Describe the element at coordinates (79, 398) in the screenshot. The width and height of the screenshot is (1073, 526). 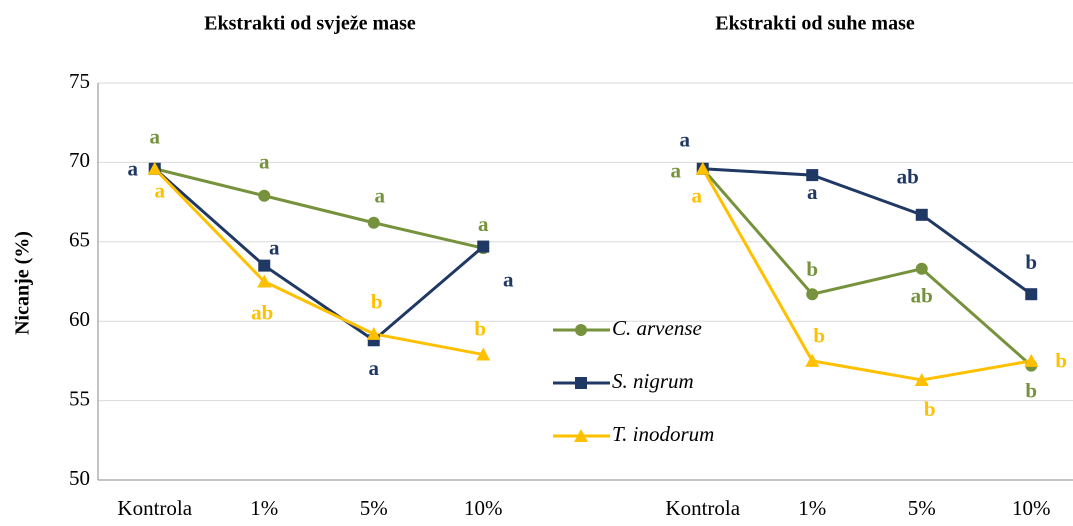
I see `y-tick-label: 55` at that location.